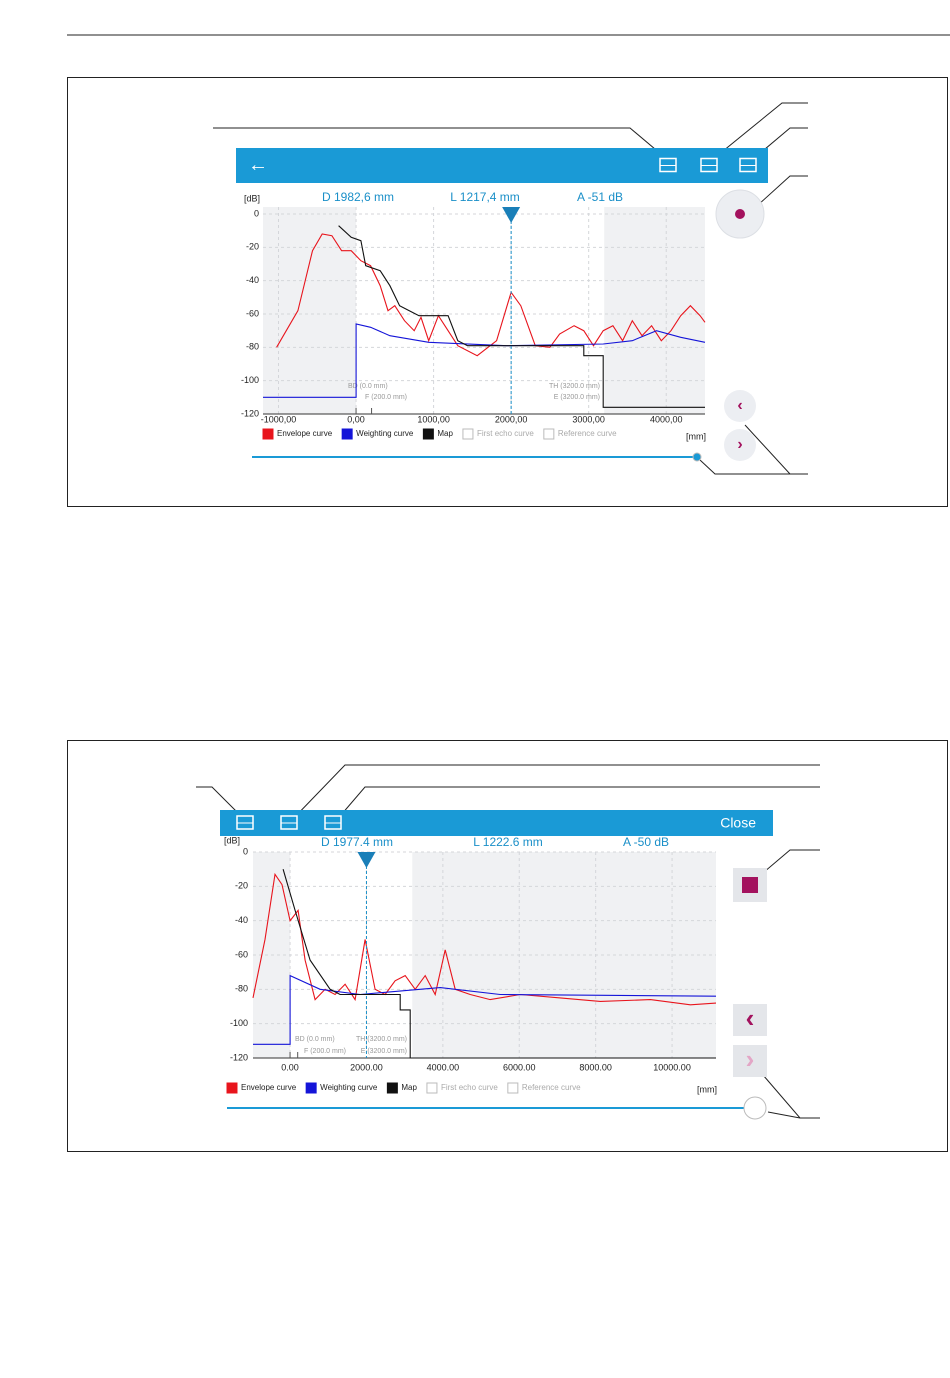  What do you see at coordinates (485, 197) in the screenshot?
I see `readout: L 1217,4 mm` at bounding box center [485, 197].